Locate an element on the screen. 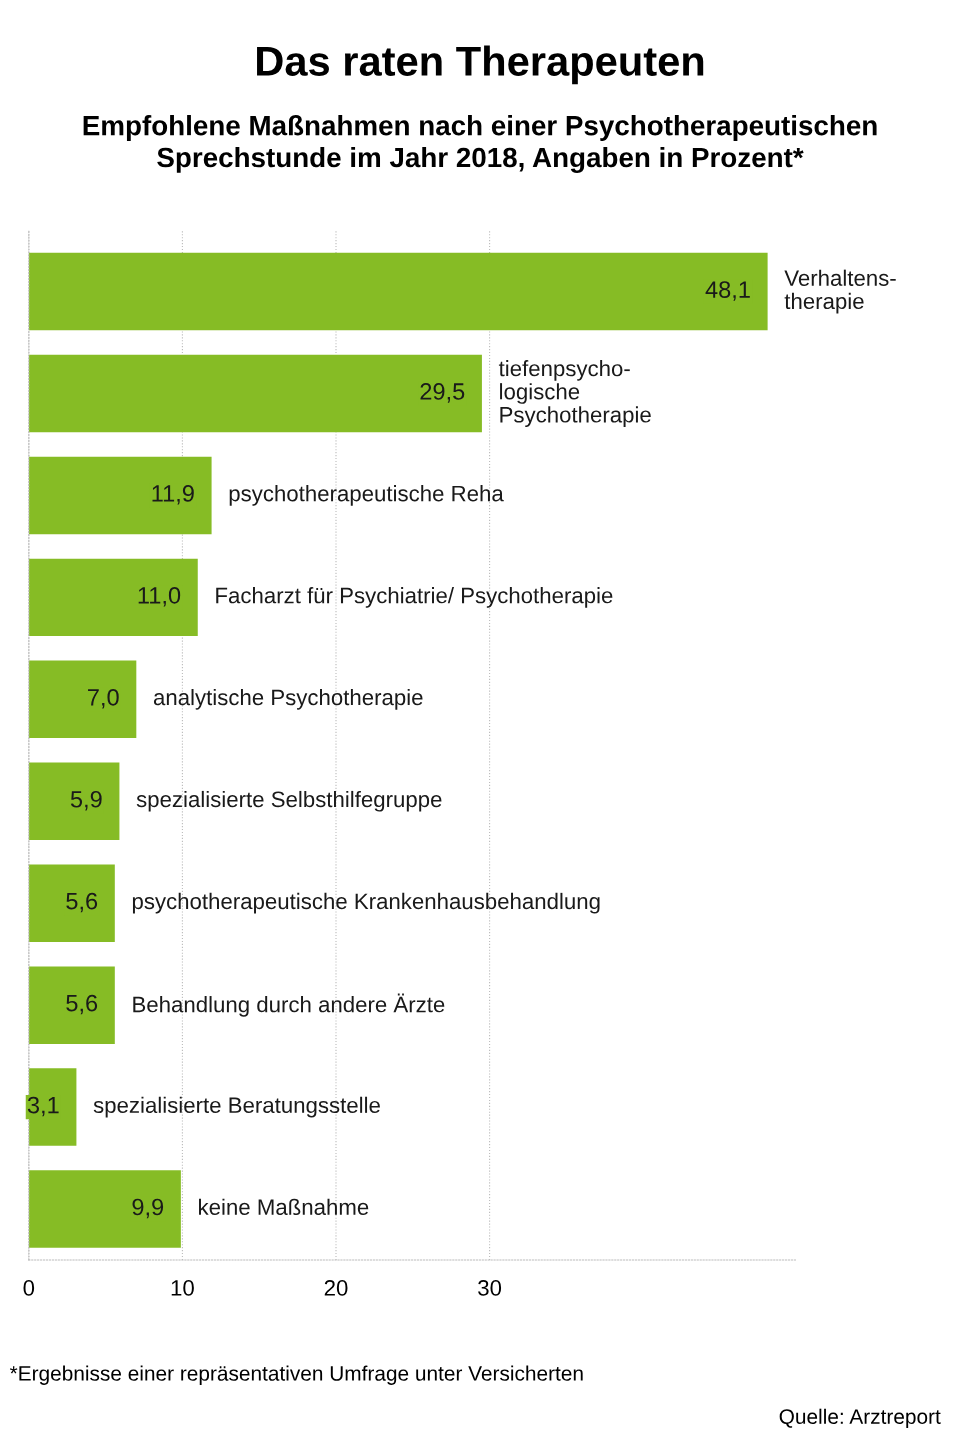 The image size is (960, 1440). y-tick-label: Verhaltens- therapie is located at coordinates (840, 291).